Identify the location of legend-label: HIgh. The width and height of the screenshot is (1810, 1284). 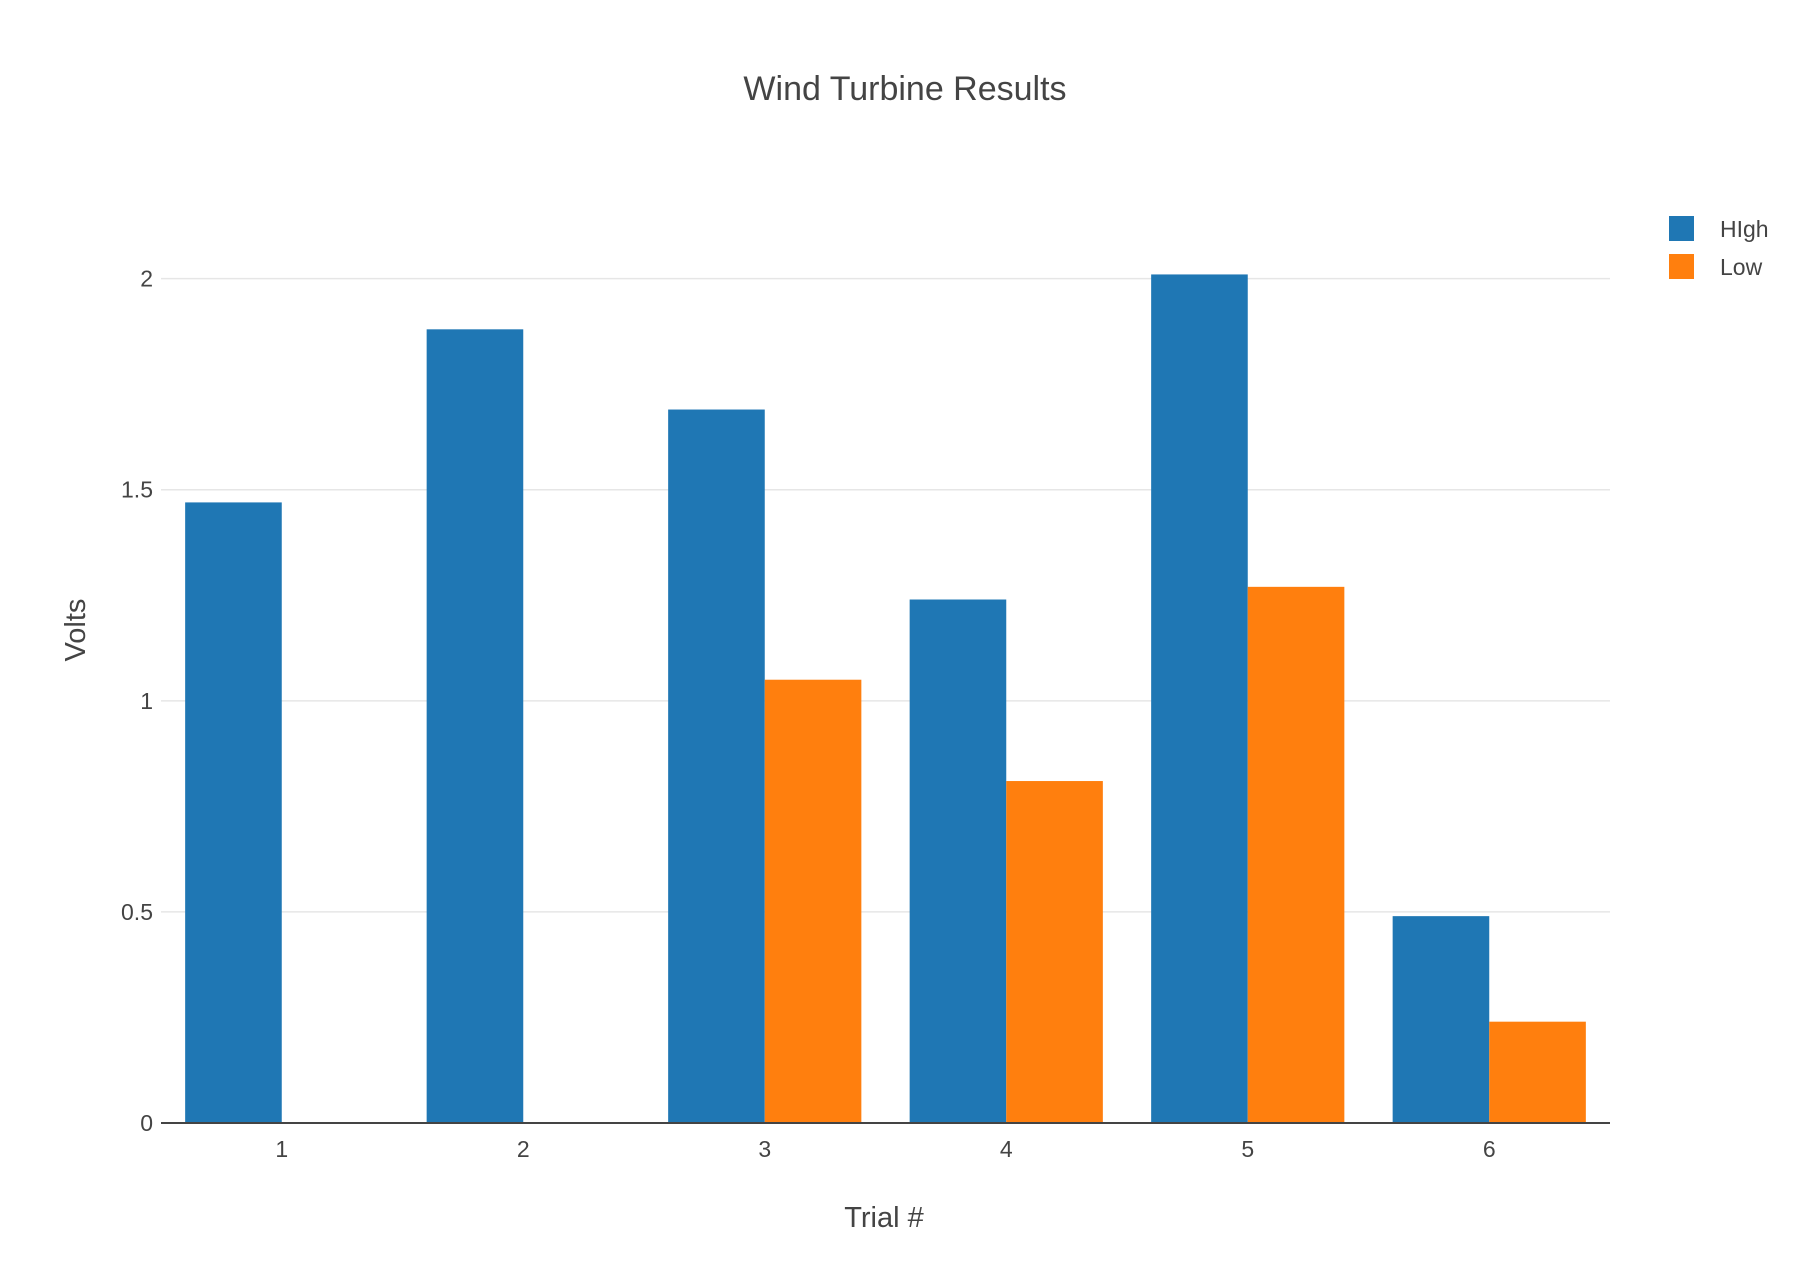
(1744, 229).